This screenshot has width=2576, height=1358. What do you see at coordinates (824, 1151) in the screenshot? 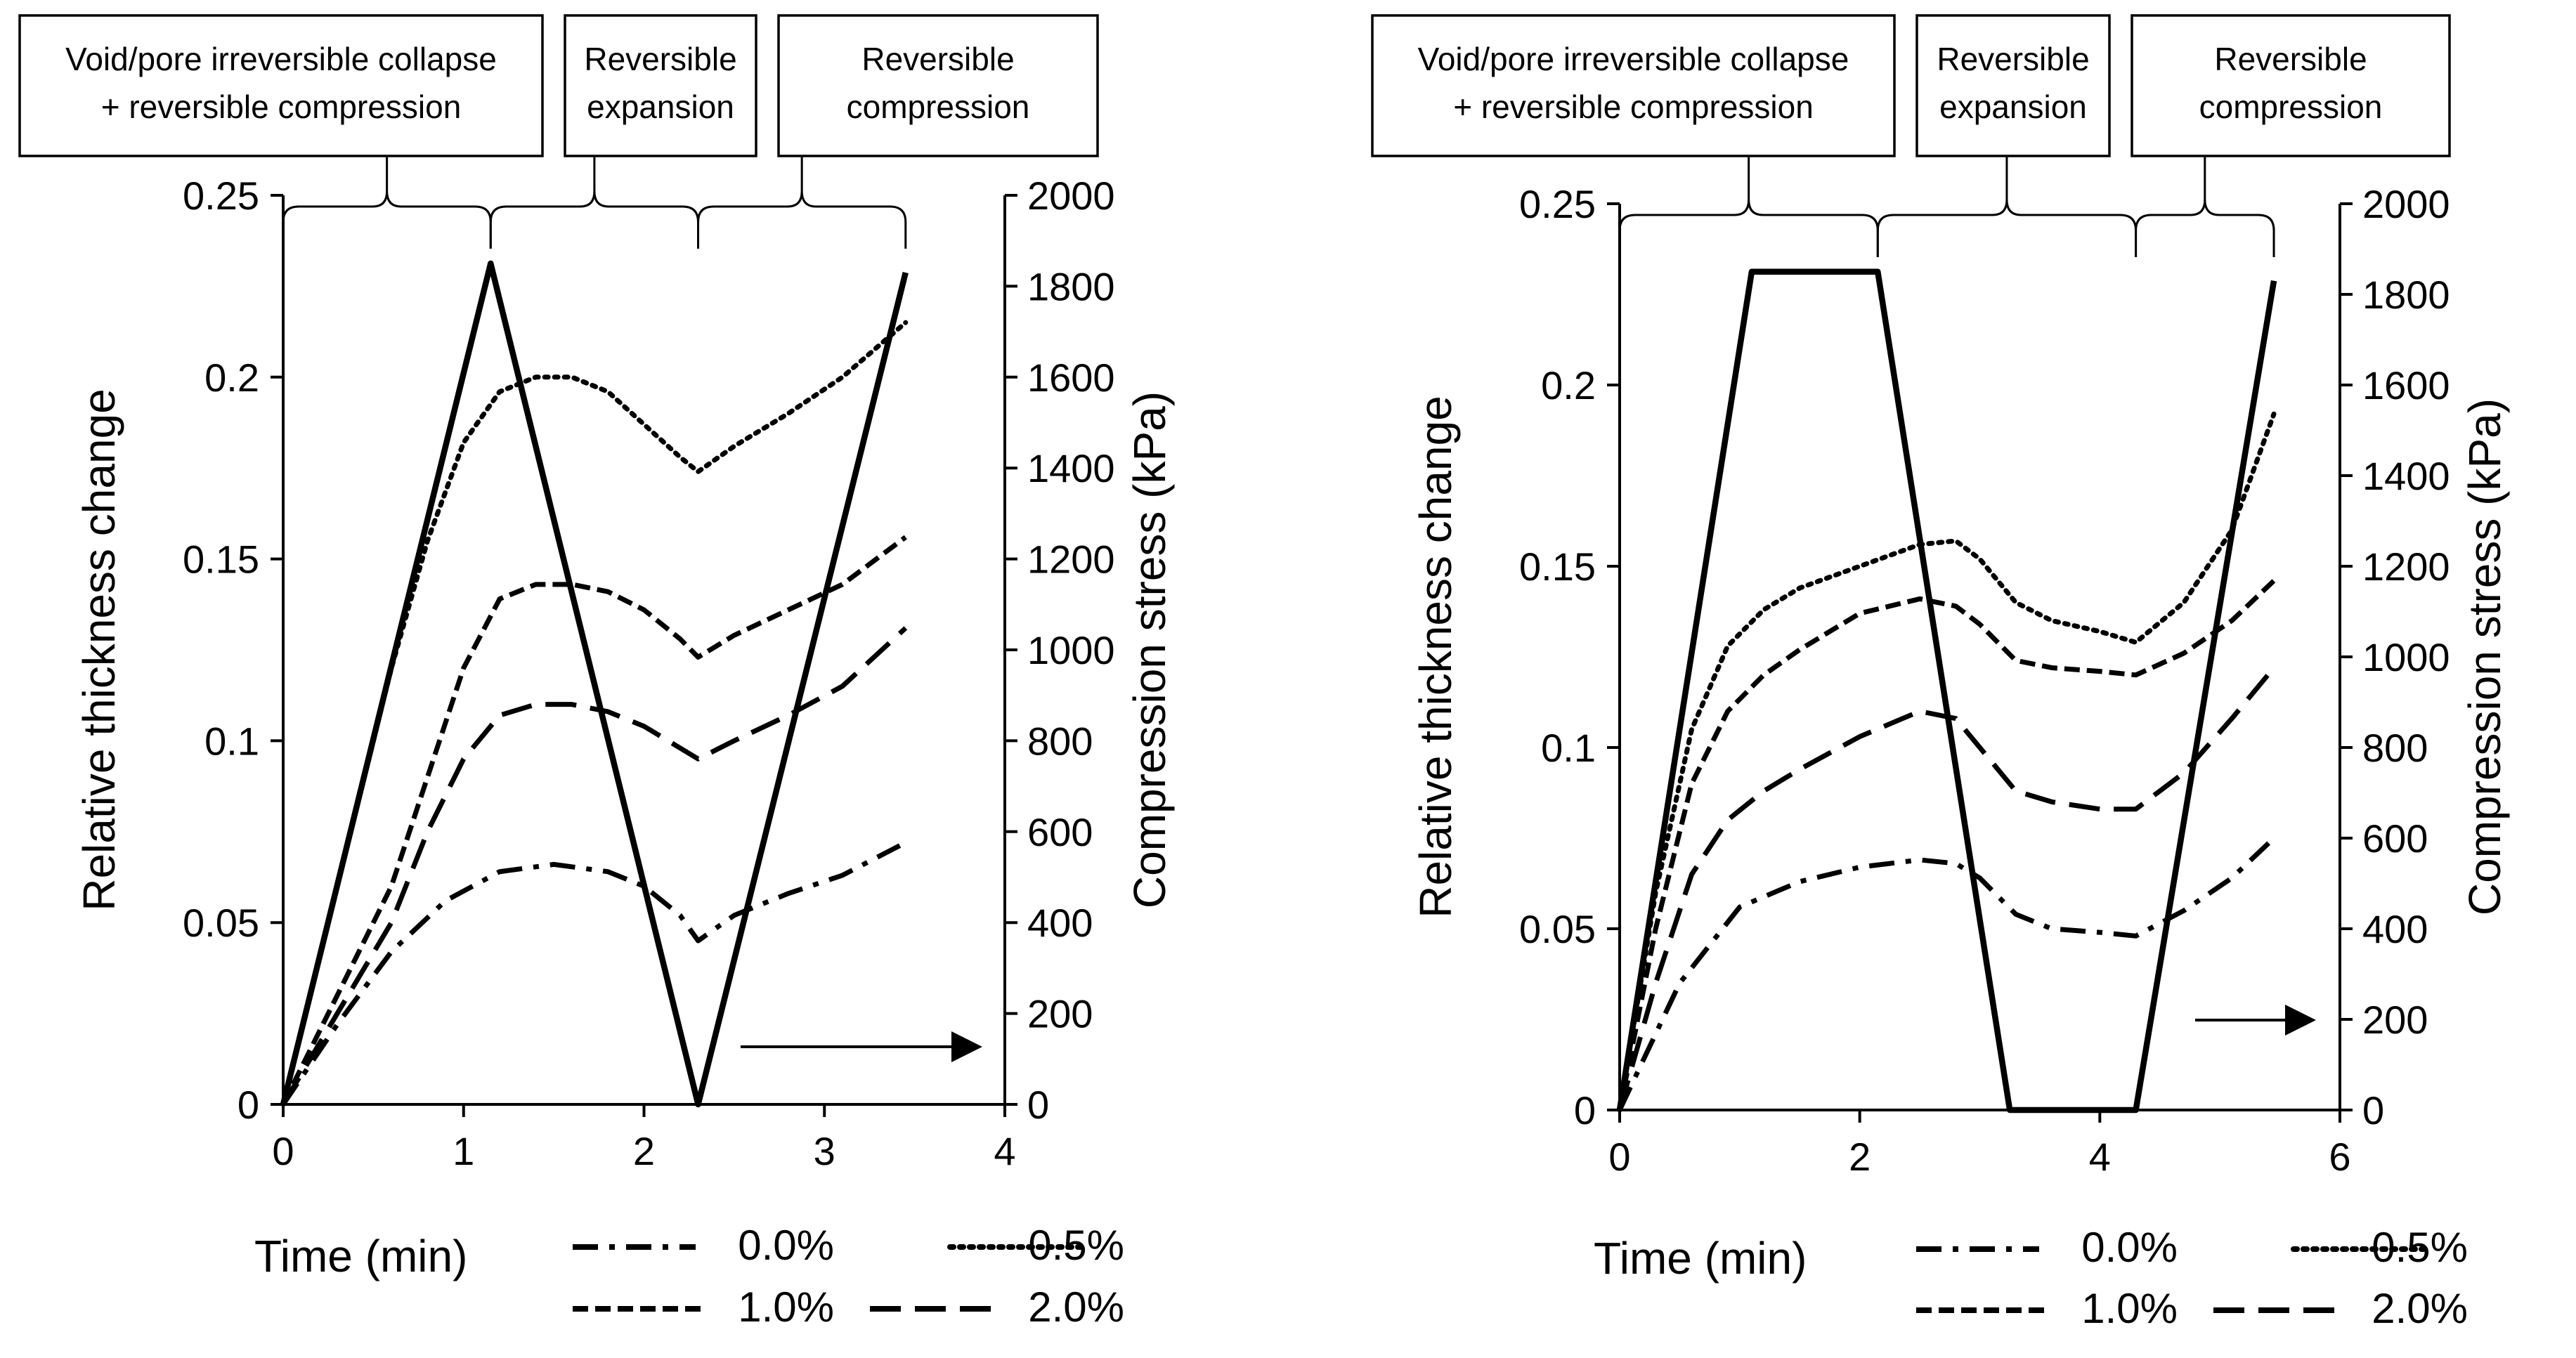
I see `x-tick-label: 3` at bounding box center [824, 1151].